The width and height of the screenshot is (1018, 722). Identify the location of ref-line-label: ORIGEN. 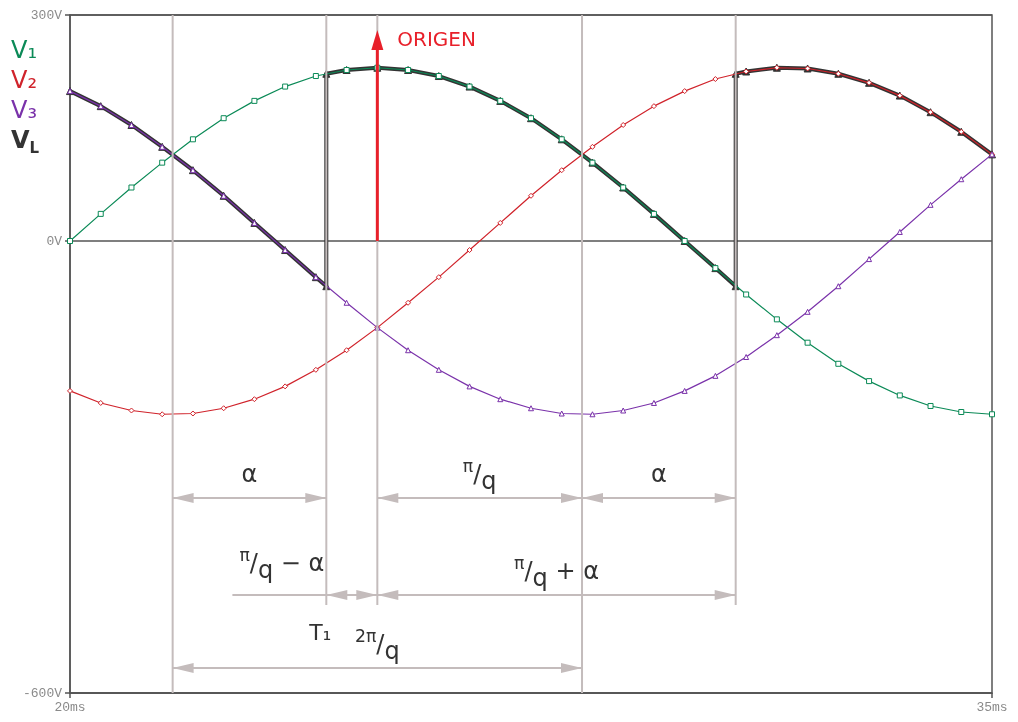
(436, 39).